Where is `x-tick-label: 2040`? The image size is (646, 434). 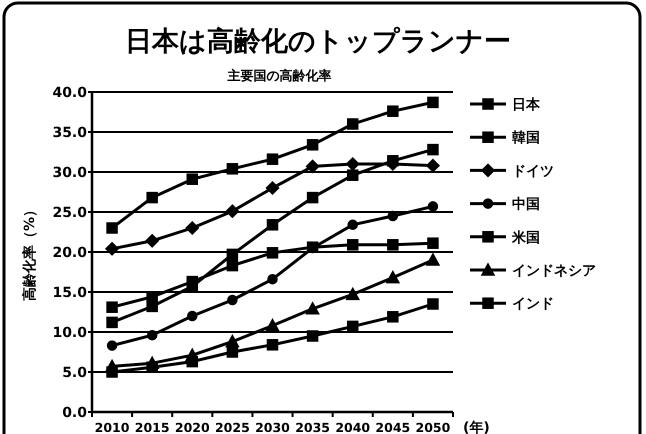
x-tick-label: 2040 is located at coordinates (352, 427).